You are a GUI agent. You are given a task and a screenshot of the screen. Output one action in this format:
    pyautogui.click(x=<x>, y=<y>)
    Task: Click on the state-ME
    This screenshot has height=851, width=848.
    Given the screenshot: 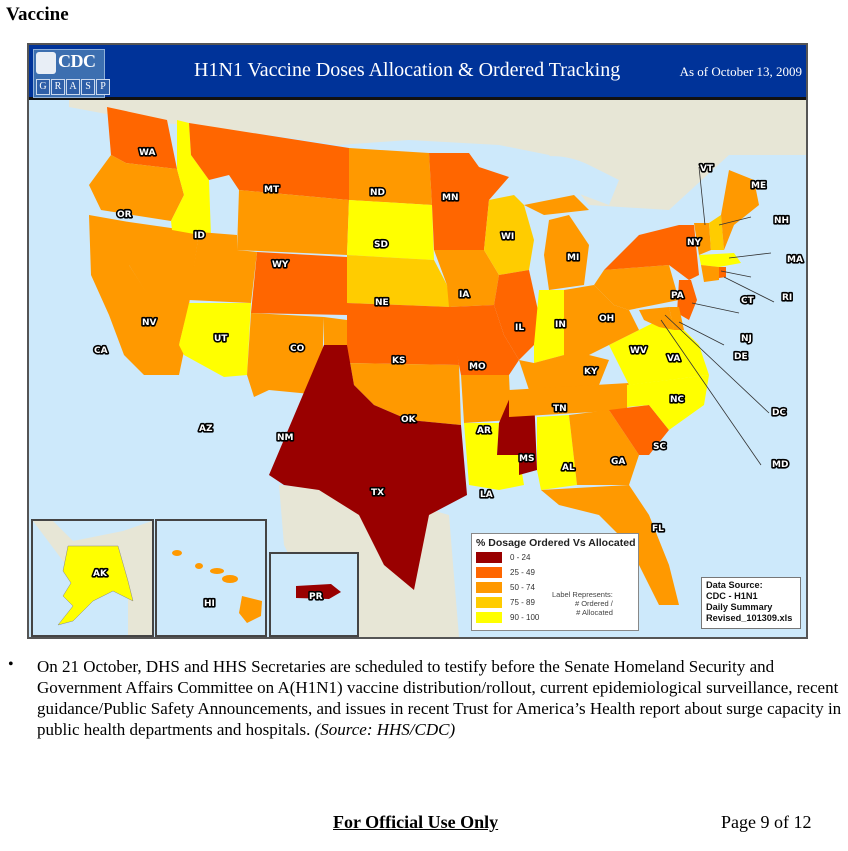 What is the action you would take?
    pyautogui.click(x=740, y=210)
    